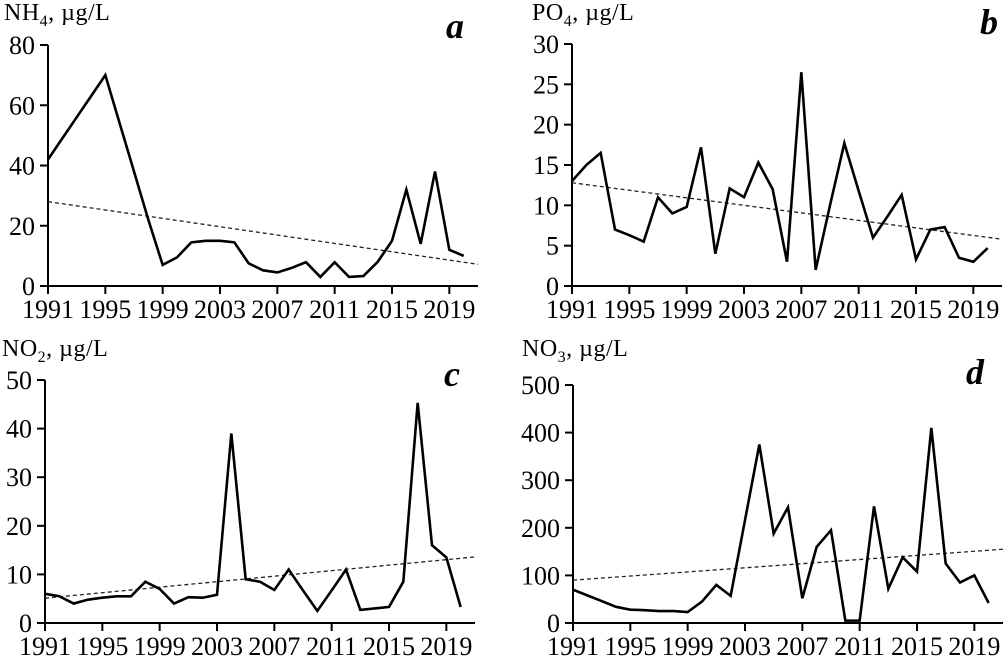  What do you see at coordinates (455, 26) in the screenshot?
I see `panel-letter-a: a` at bounding box center [455, 26].